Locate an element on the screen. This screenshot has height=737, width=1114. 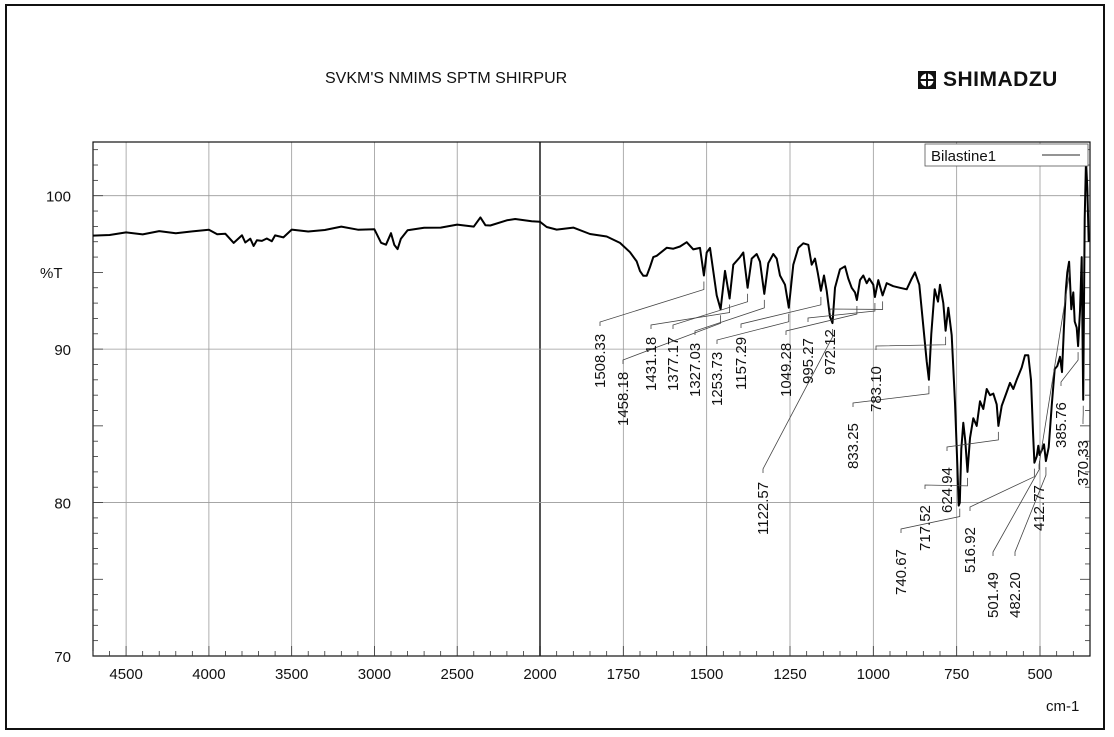
x-tick-label: 1500 is located at coordinates (706, 674).